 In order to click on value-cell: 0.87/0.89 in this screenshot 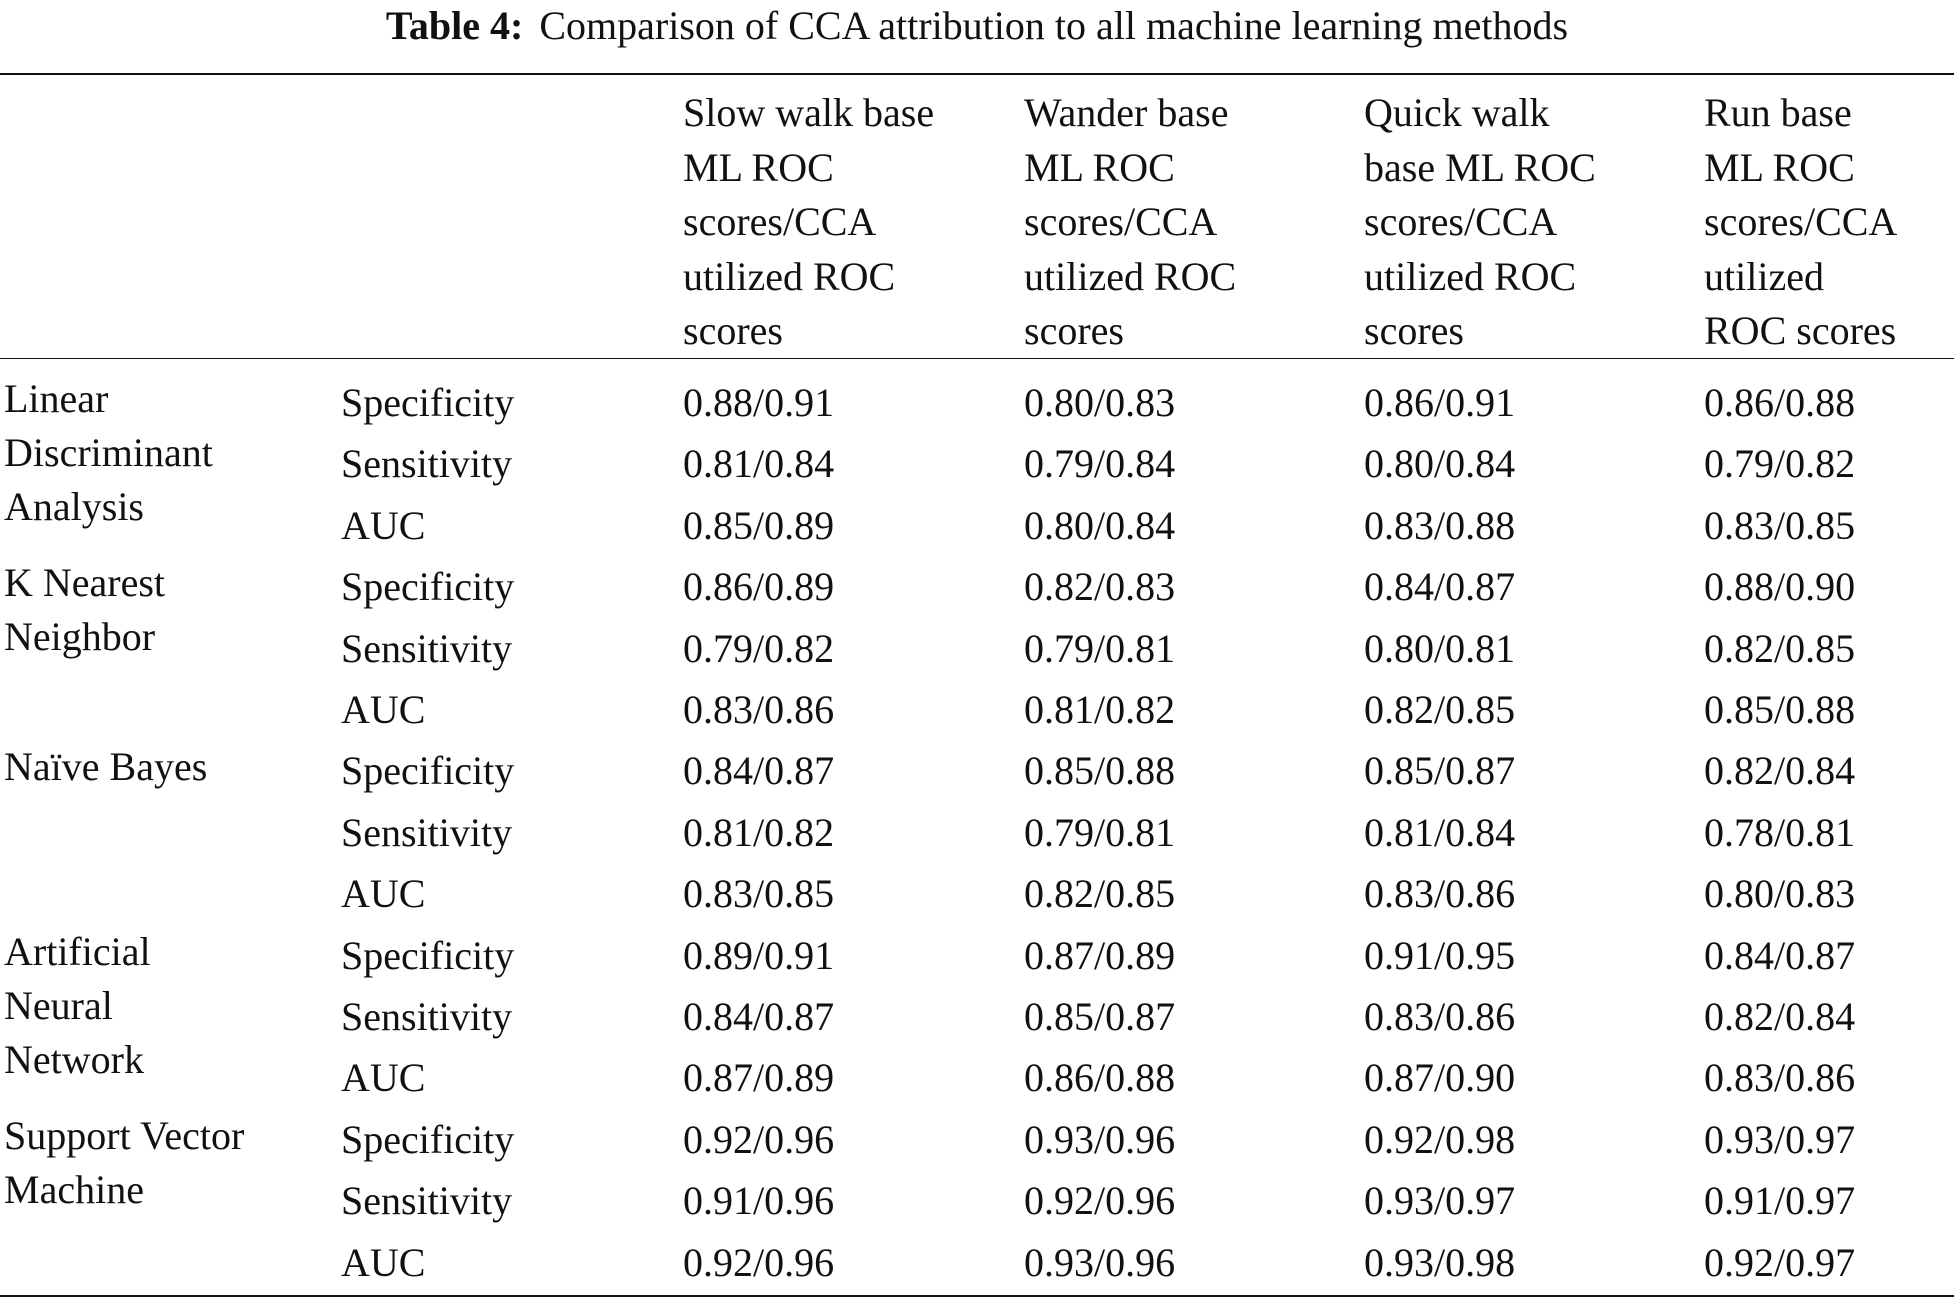, I will do `click(1100, 955)`.